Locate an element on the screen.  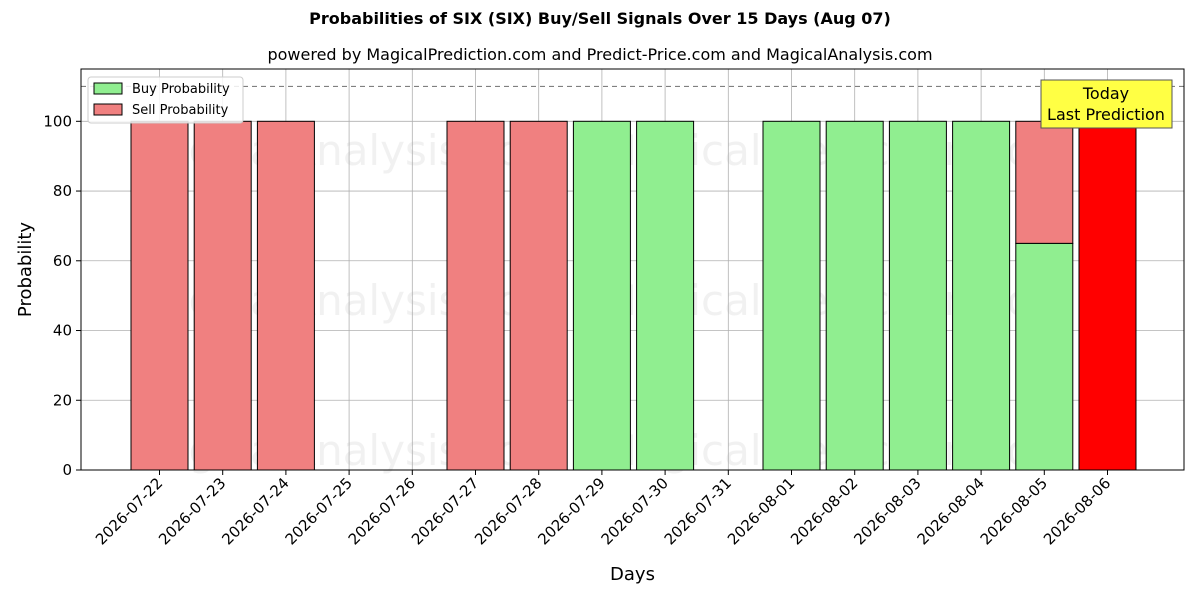
annotation-box is located at coordinates (1106, 104).